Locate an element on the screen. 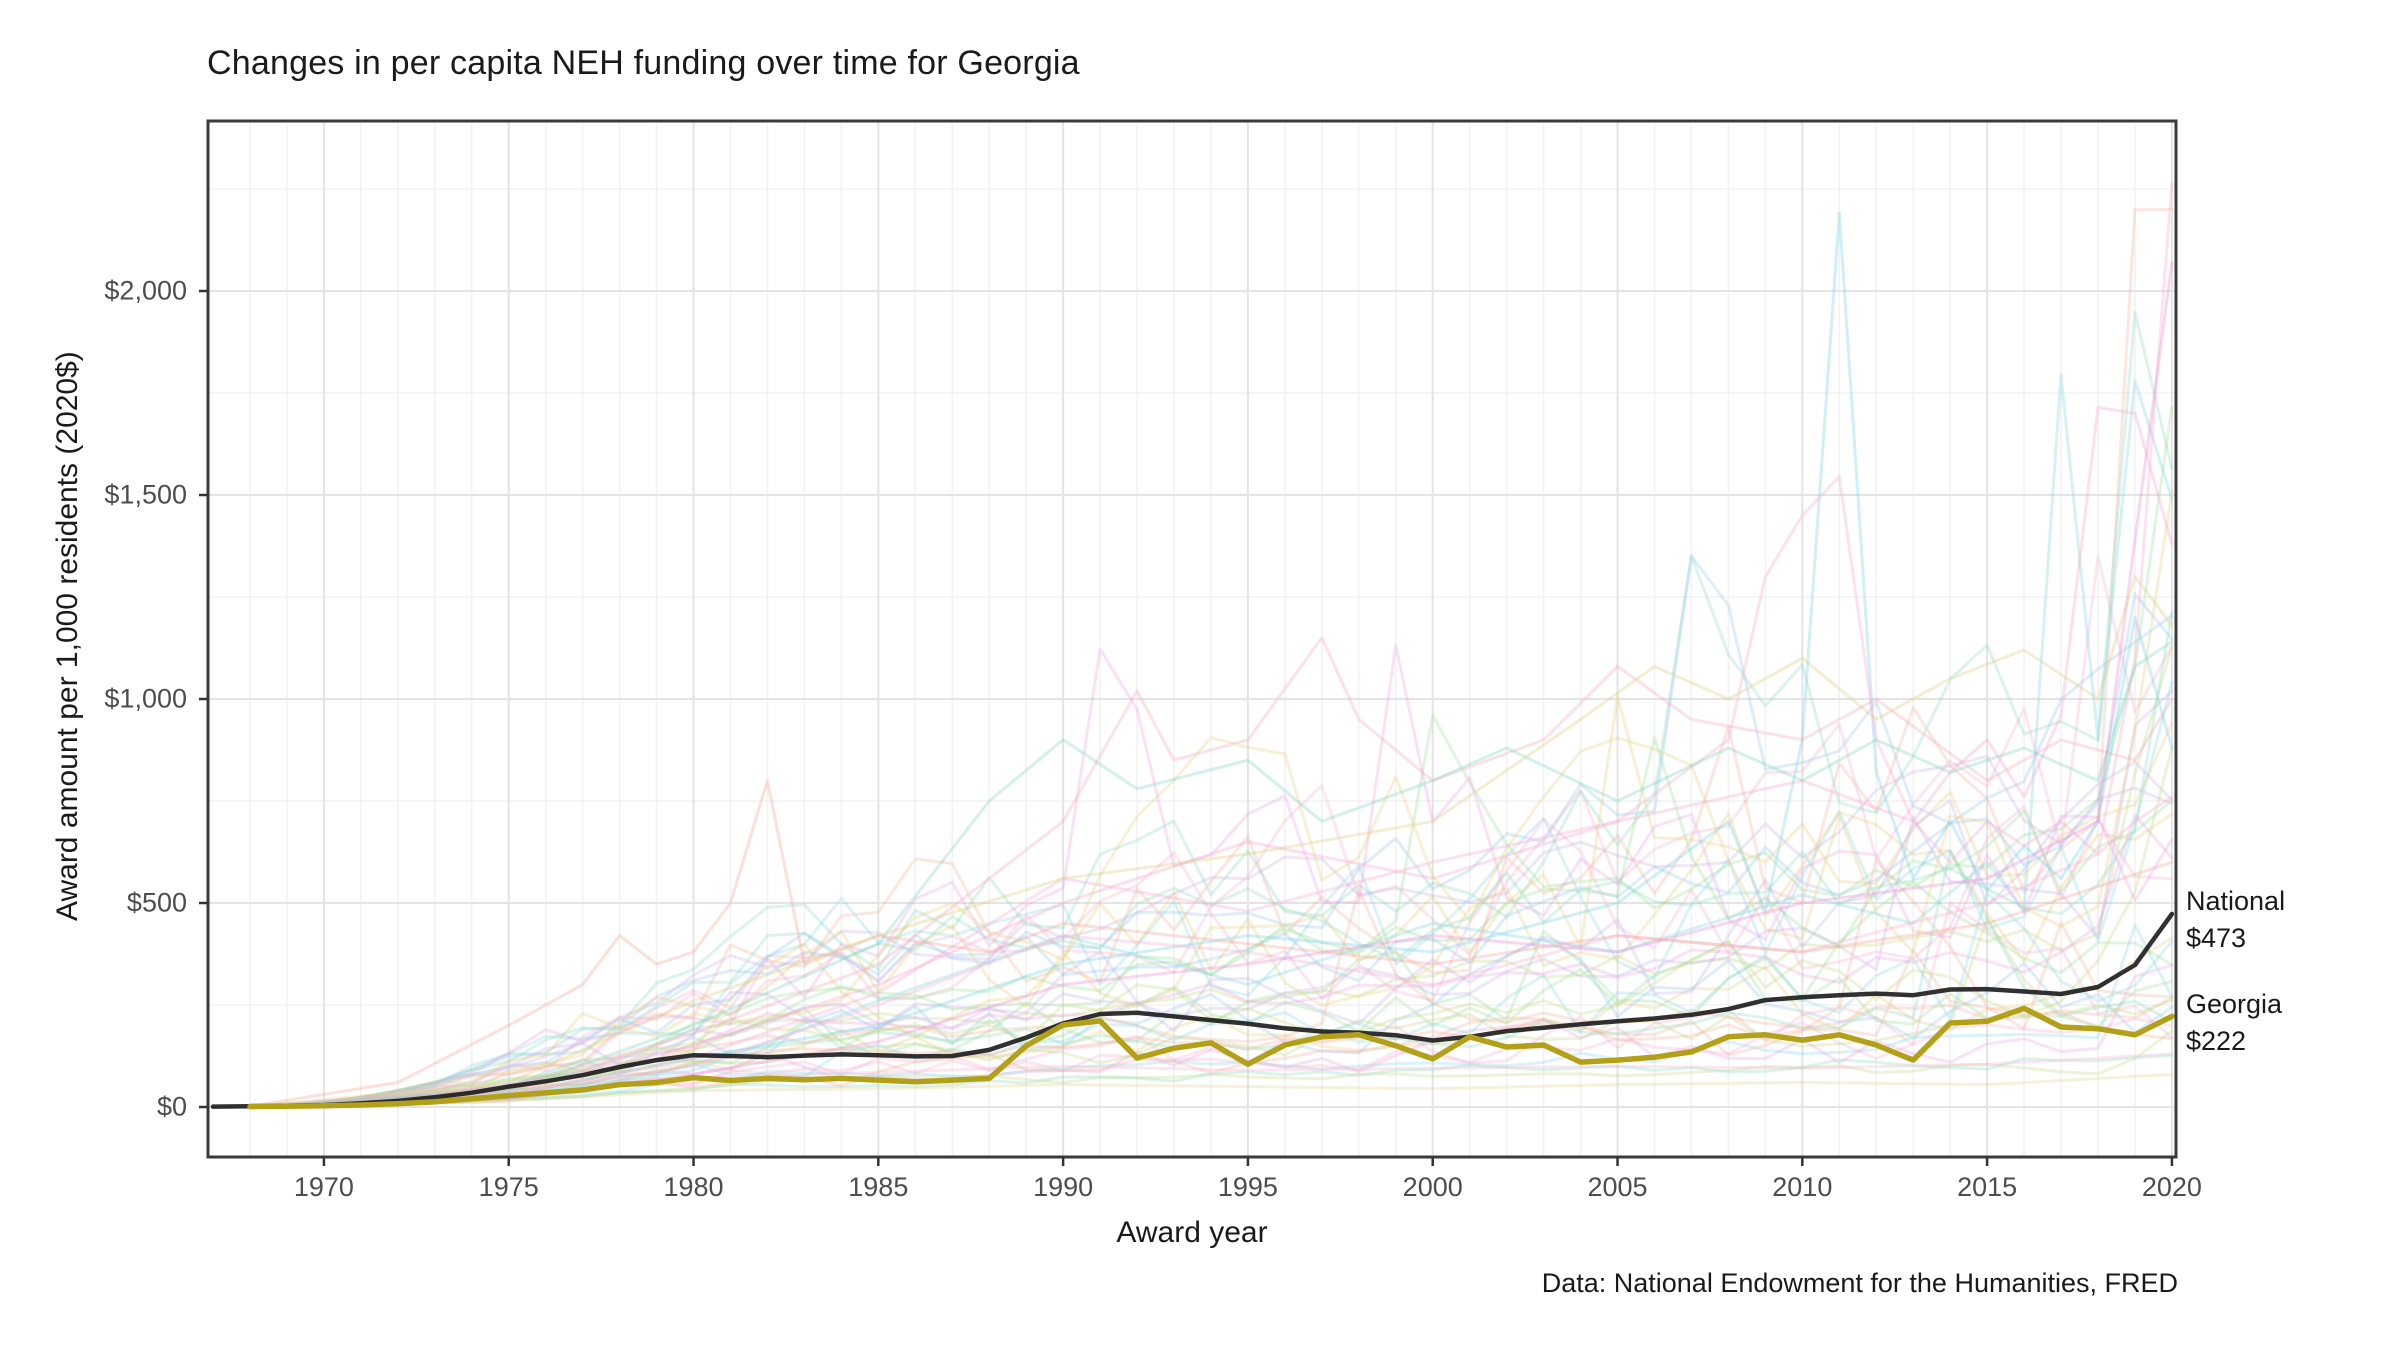  georgia-annotation: Georgia $222 is located at coordinates (2234, 1022).